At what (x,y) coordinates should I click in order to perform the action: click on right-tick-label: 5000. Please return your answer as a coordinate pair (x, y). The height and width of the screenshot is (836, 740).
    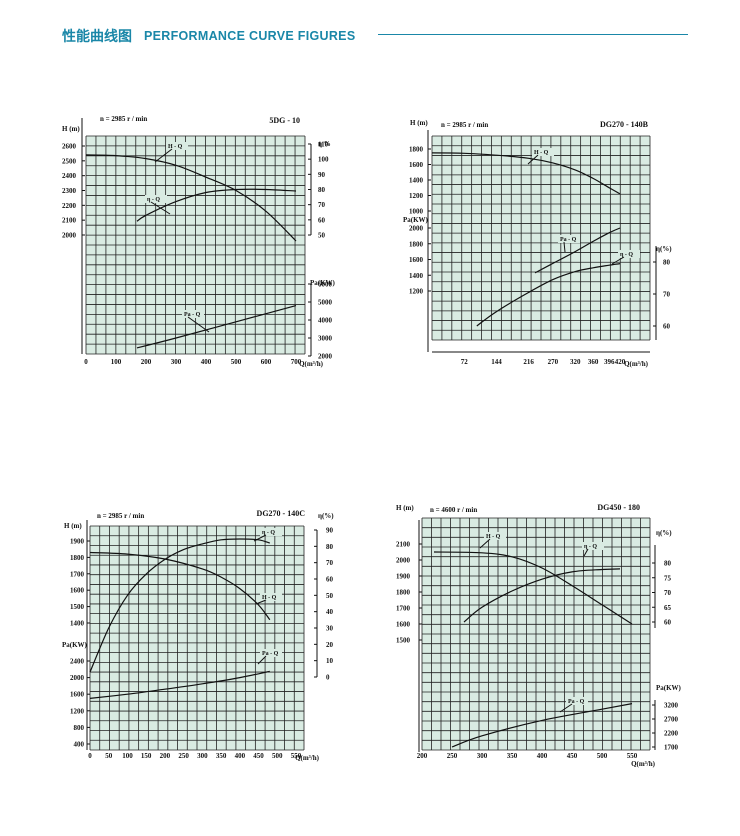
    Looking at the image, I should click on (325, 303).